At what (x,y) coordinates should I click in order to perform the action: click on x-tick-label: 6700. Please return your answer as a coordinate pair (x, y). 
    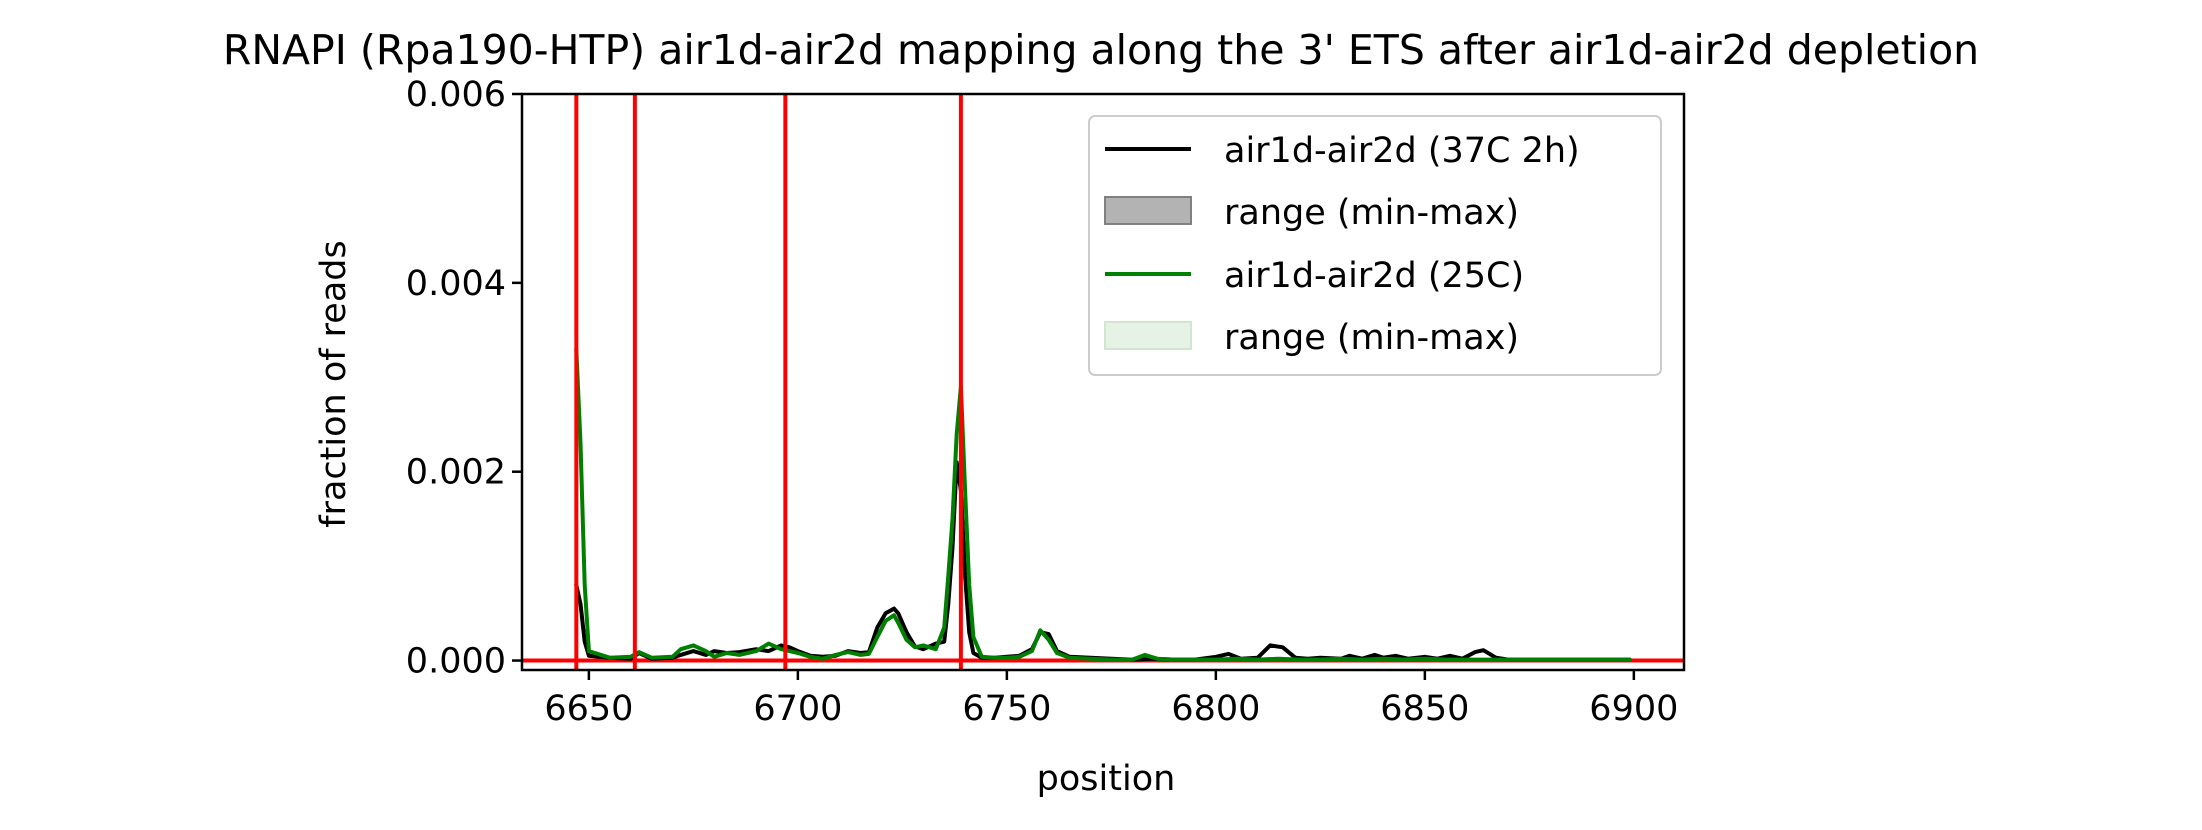
    Looking at the image, I should click on (797, 709).